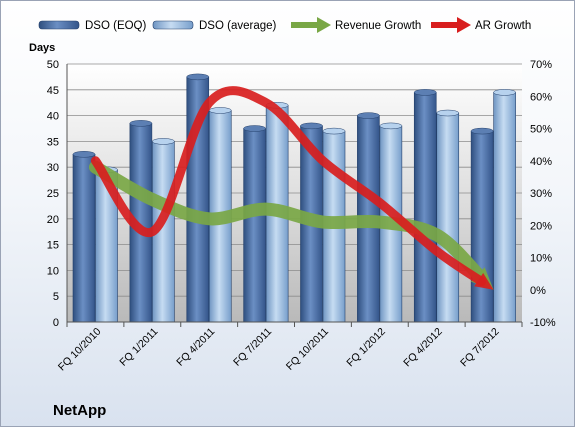  What do you see at coordinates (541, 65) in the screenshot?
I see `y-right-tick-label: 70%` at bounding box center [541, 65].